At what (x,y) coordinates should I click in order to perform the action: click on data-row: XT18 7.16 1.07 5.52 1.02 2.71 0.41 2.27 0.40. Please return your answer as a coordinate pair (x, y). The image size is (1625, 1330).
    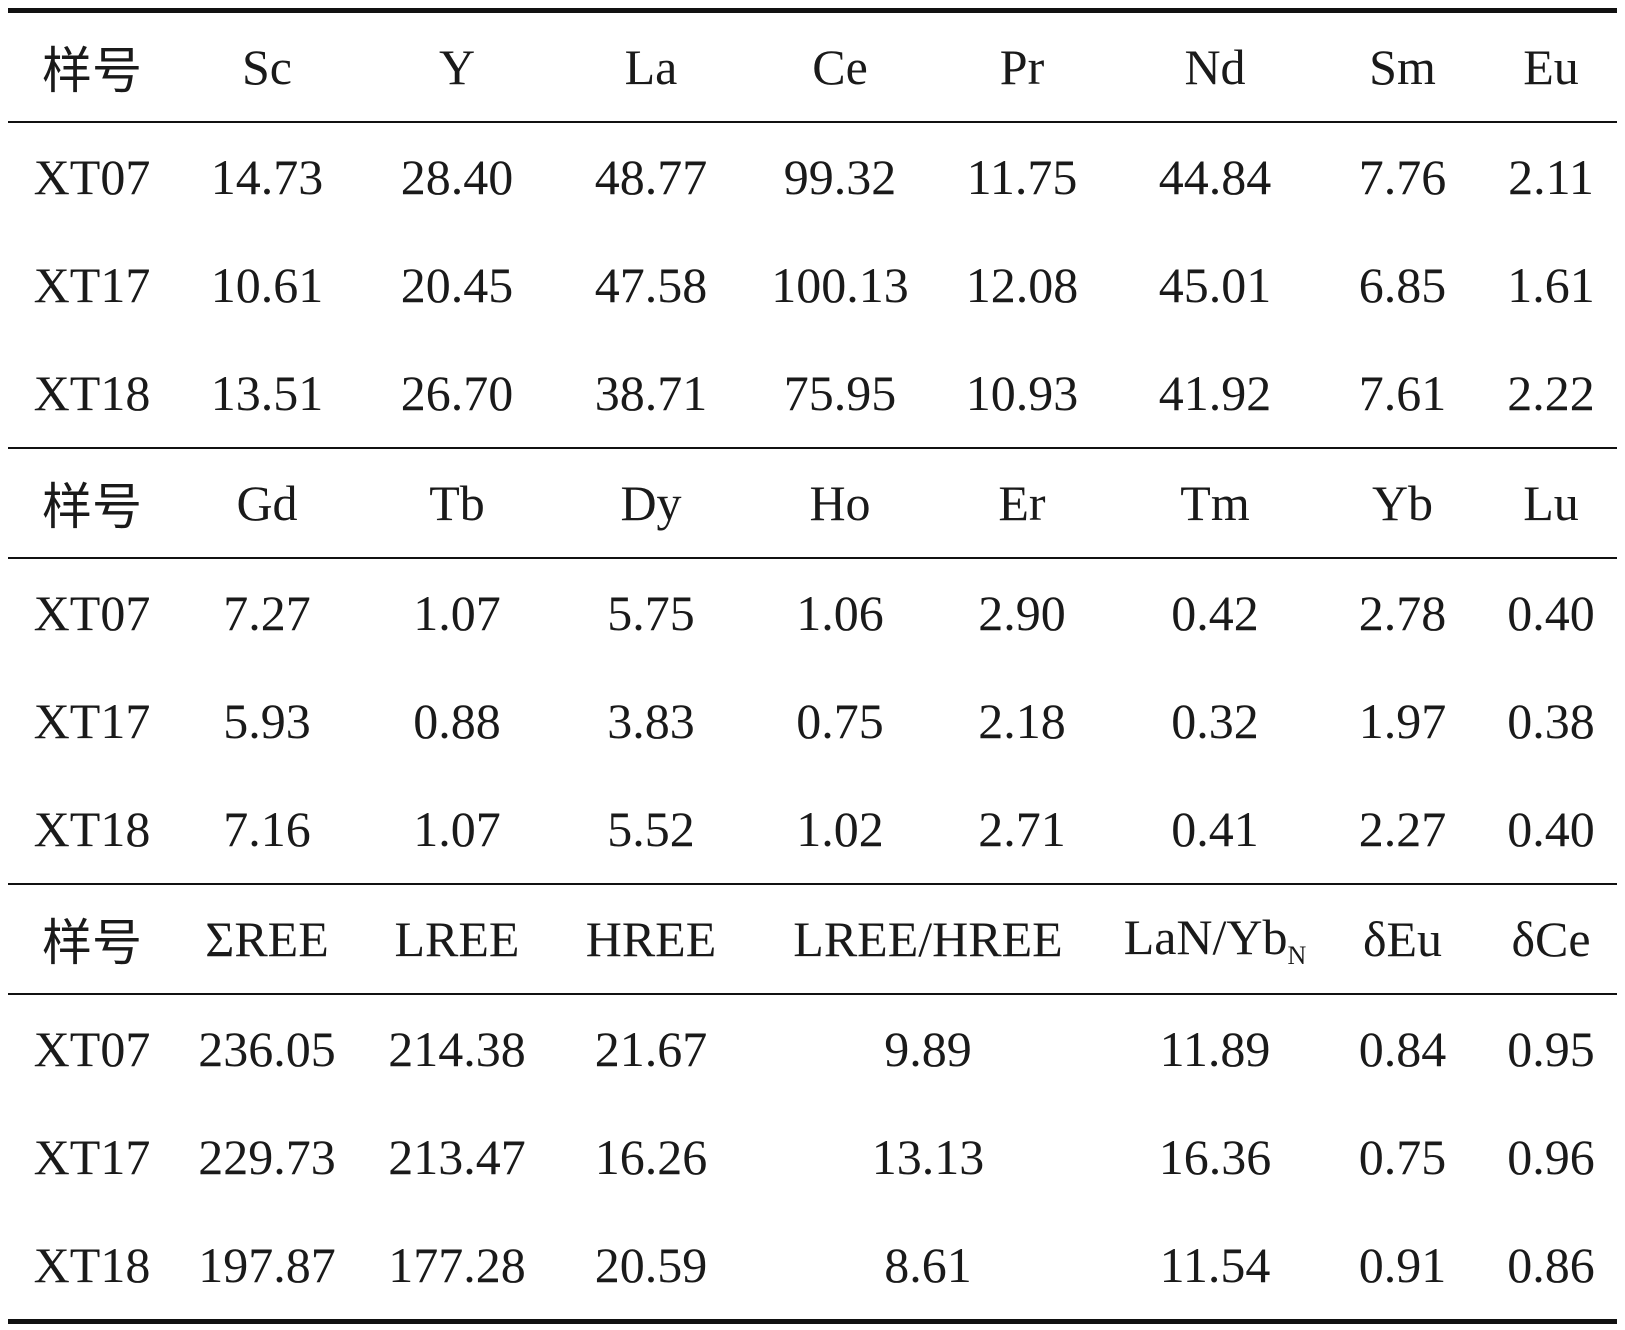
    Looking at the image, I should click on (812, 829).